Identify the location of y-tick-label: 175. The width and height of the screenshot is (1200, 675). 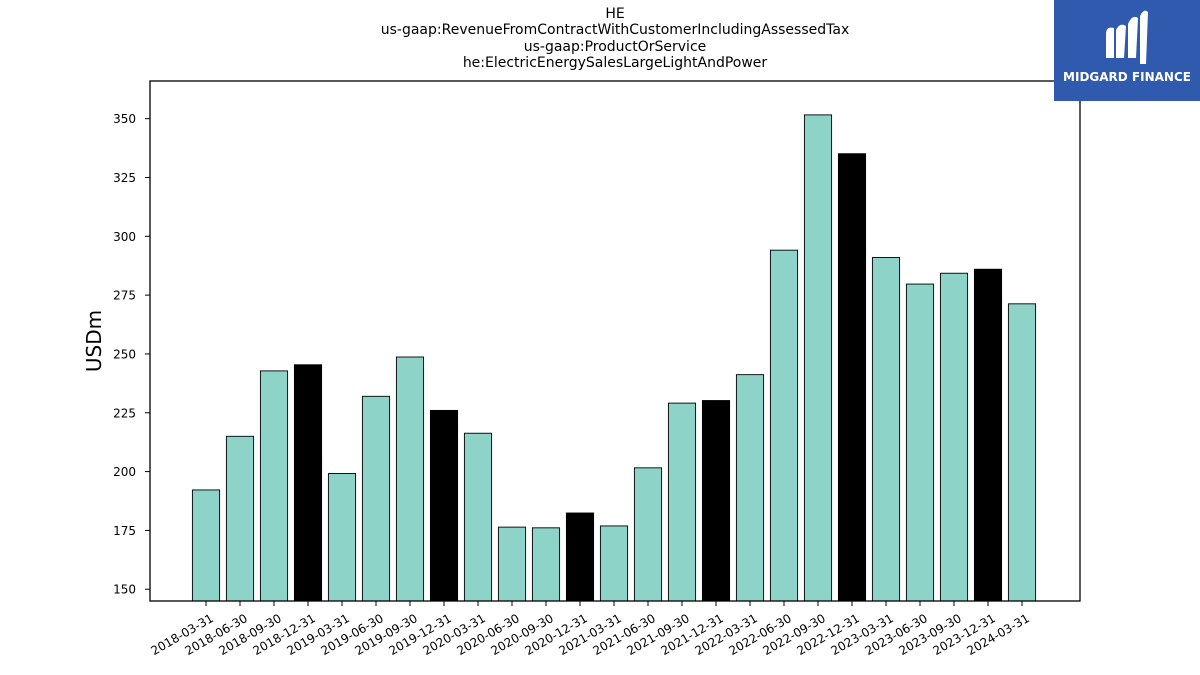
(124, 531).